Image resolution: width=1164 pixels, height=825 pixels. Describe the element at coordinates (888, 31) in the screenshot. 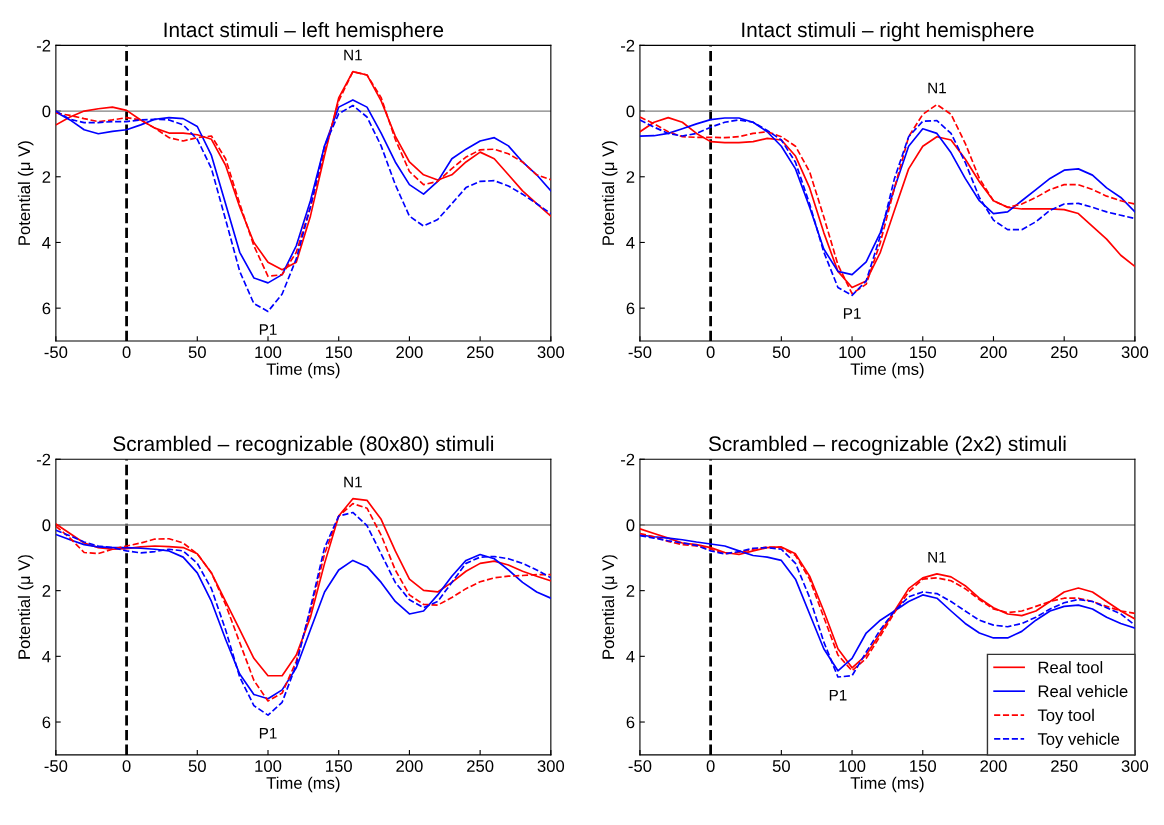

I see `chart-title: Intact stimuli – right hemisphere` at that location.